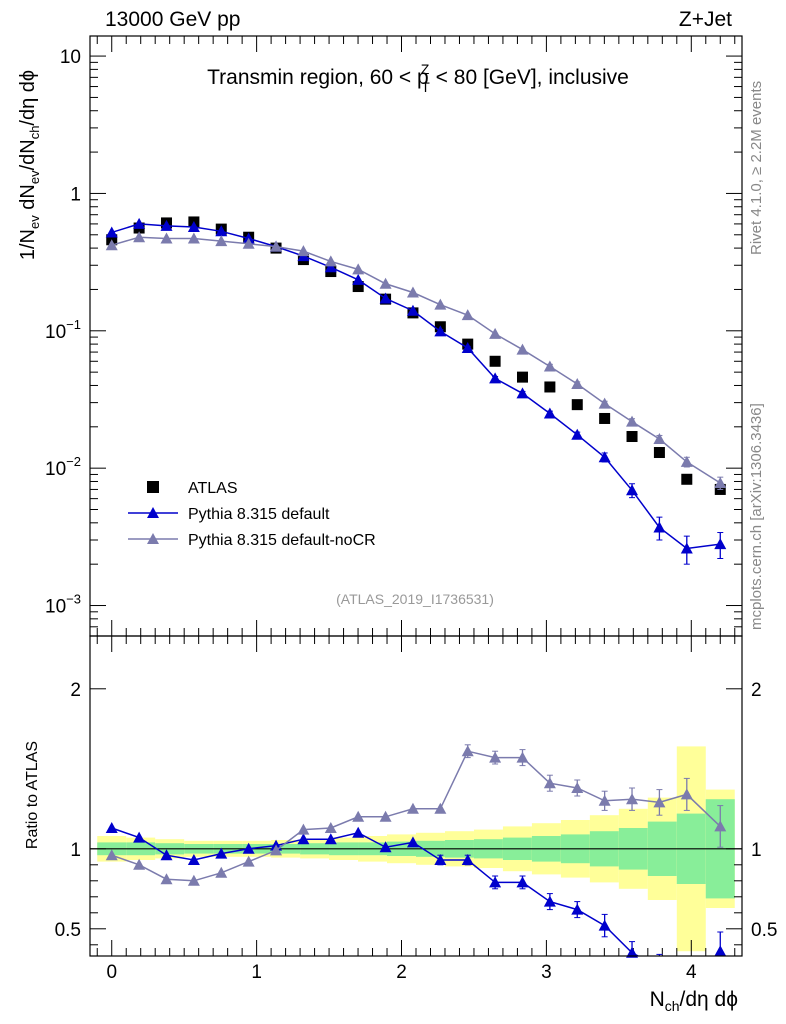  What do you see at coordinates (153, 487) in the screenshot?
I see `legend-marker-atlas` at bounding box center [153, 487].